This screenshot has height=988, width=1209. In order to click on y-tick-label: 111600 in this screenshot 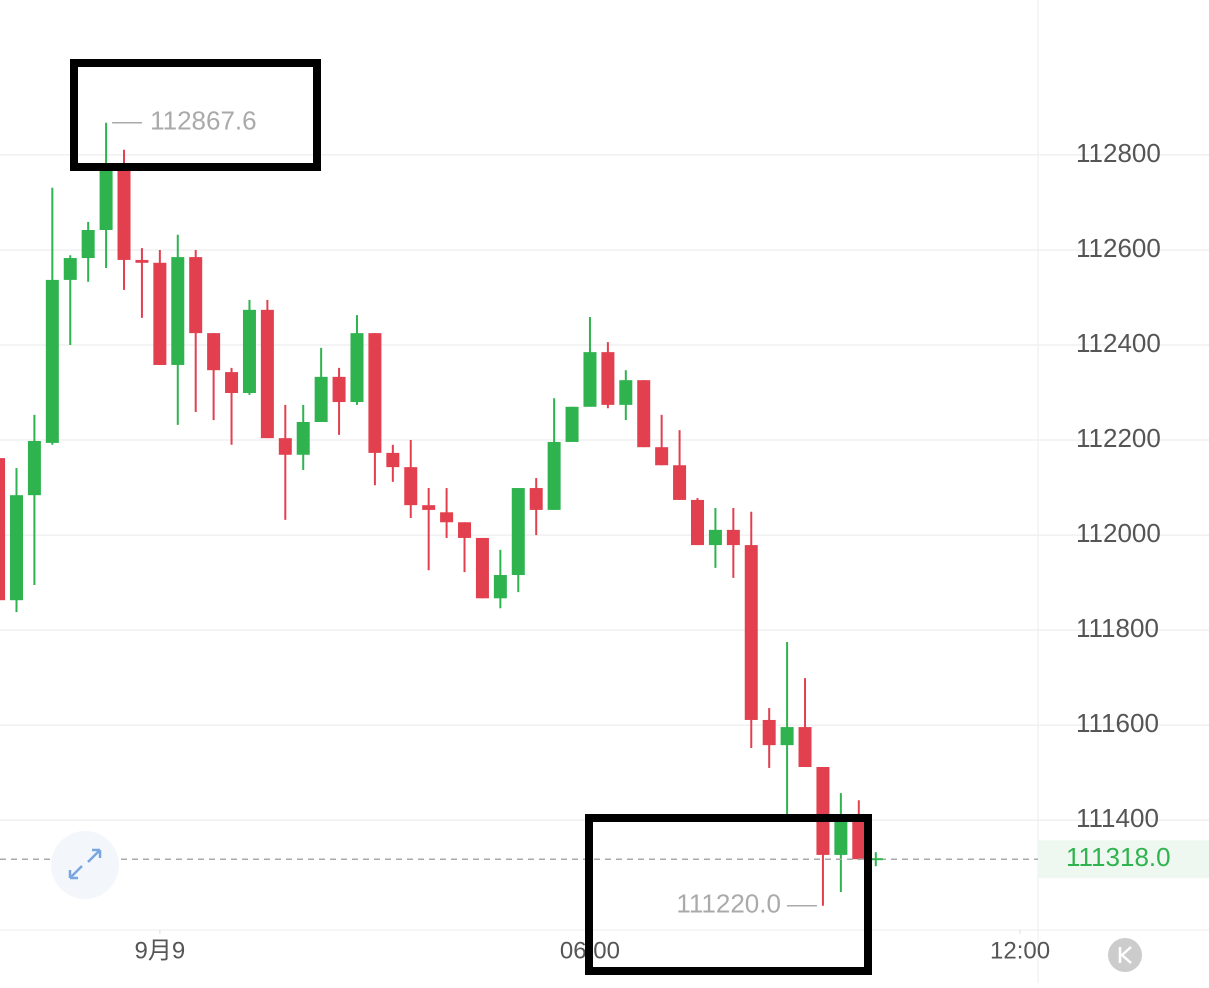, I will do `click(1117, 723)`.